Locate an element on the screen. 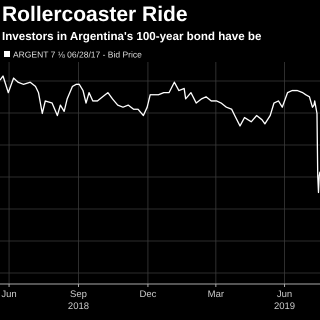 Image resolution: width=320 pixels, height=320 pixels. x-tick-label: Jun is located at coordinates (9, 294).